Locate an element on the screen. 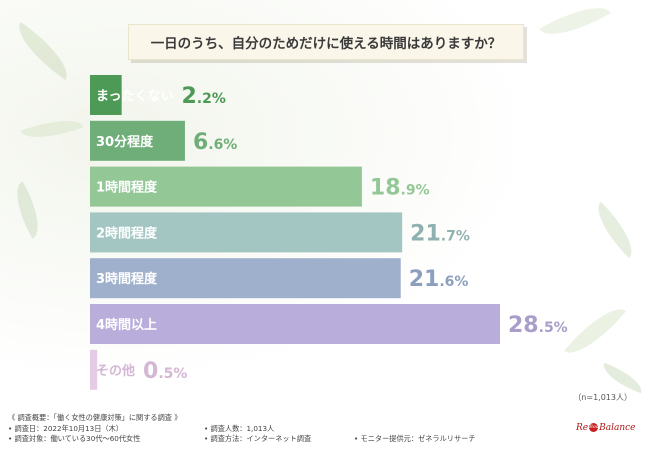 The image size is (650, 450). chart-title: 一日のうち、自分のためだけに使える時間はありますか？ is located at coordinates (326, 42).